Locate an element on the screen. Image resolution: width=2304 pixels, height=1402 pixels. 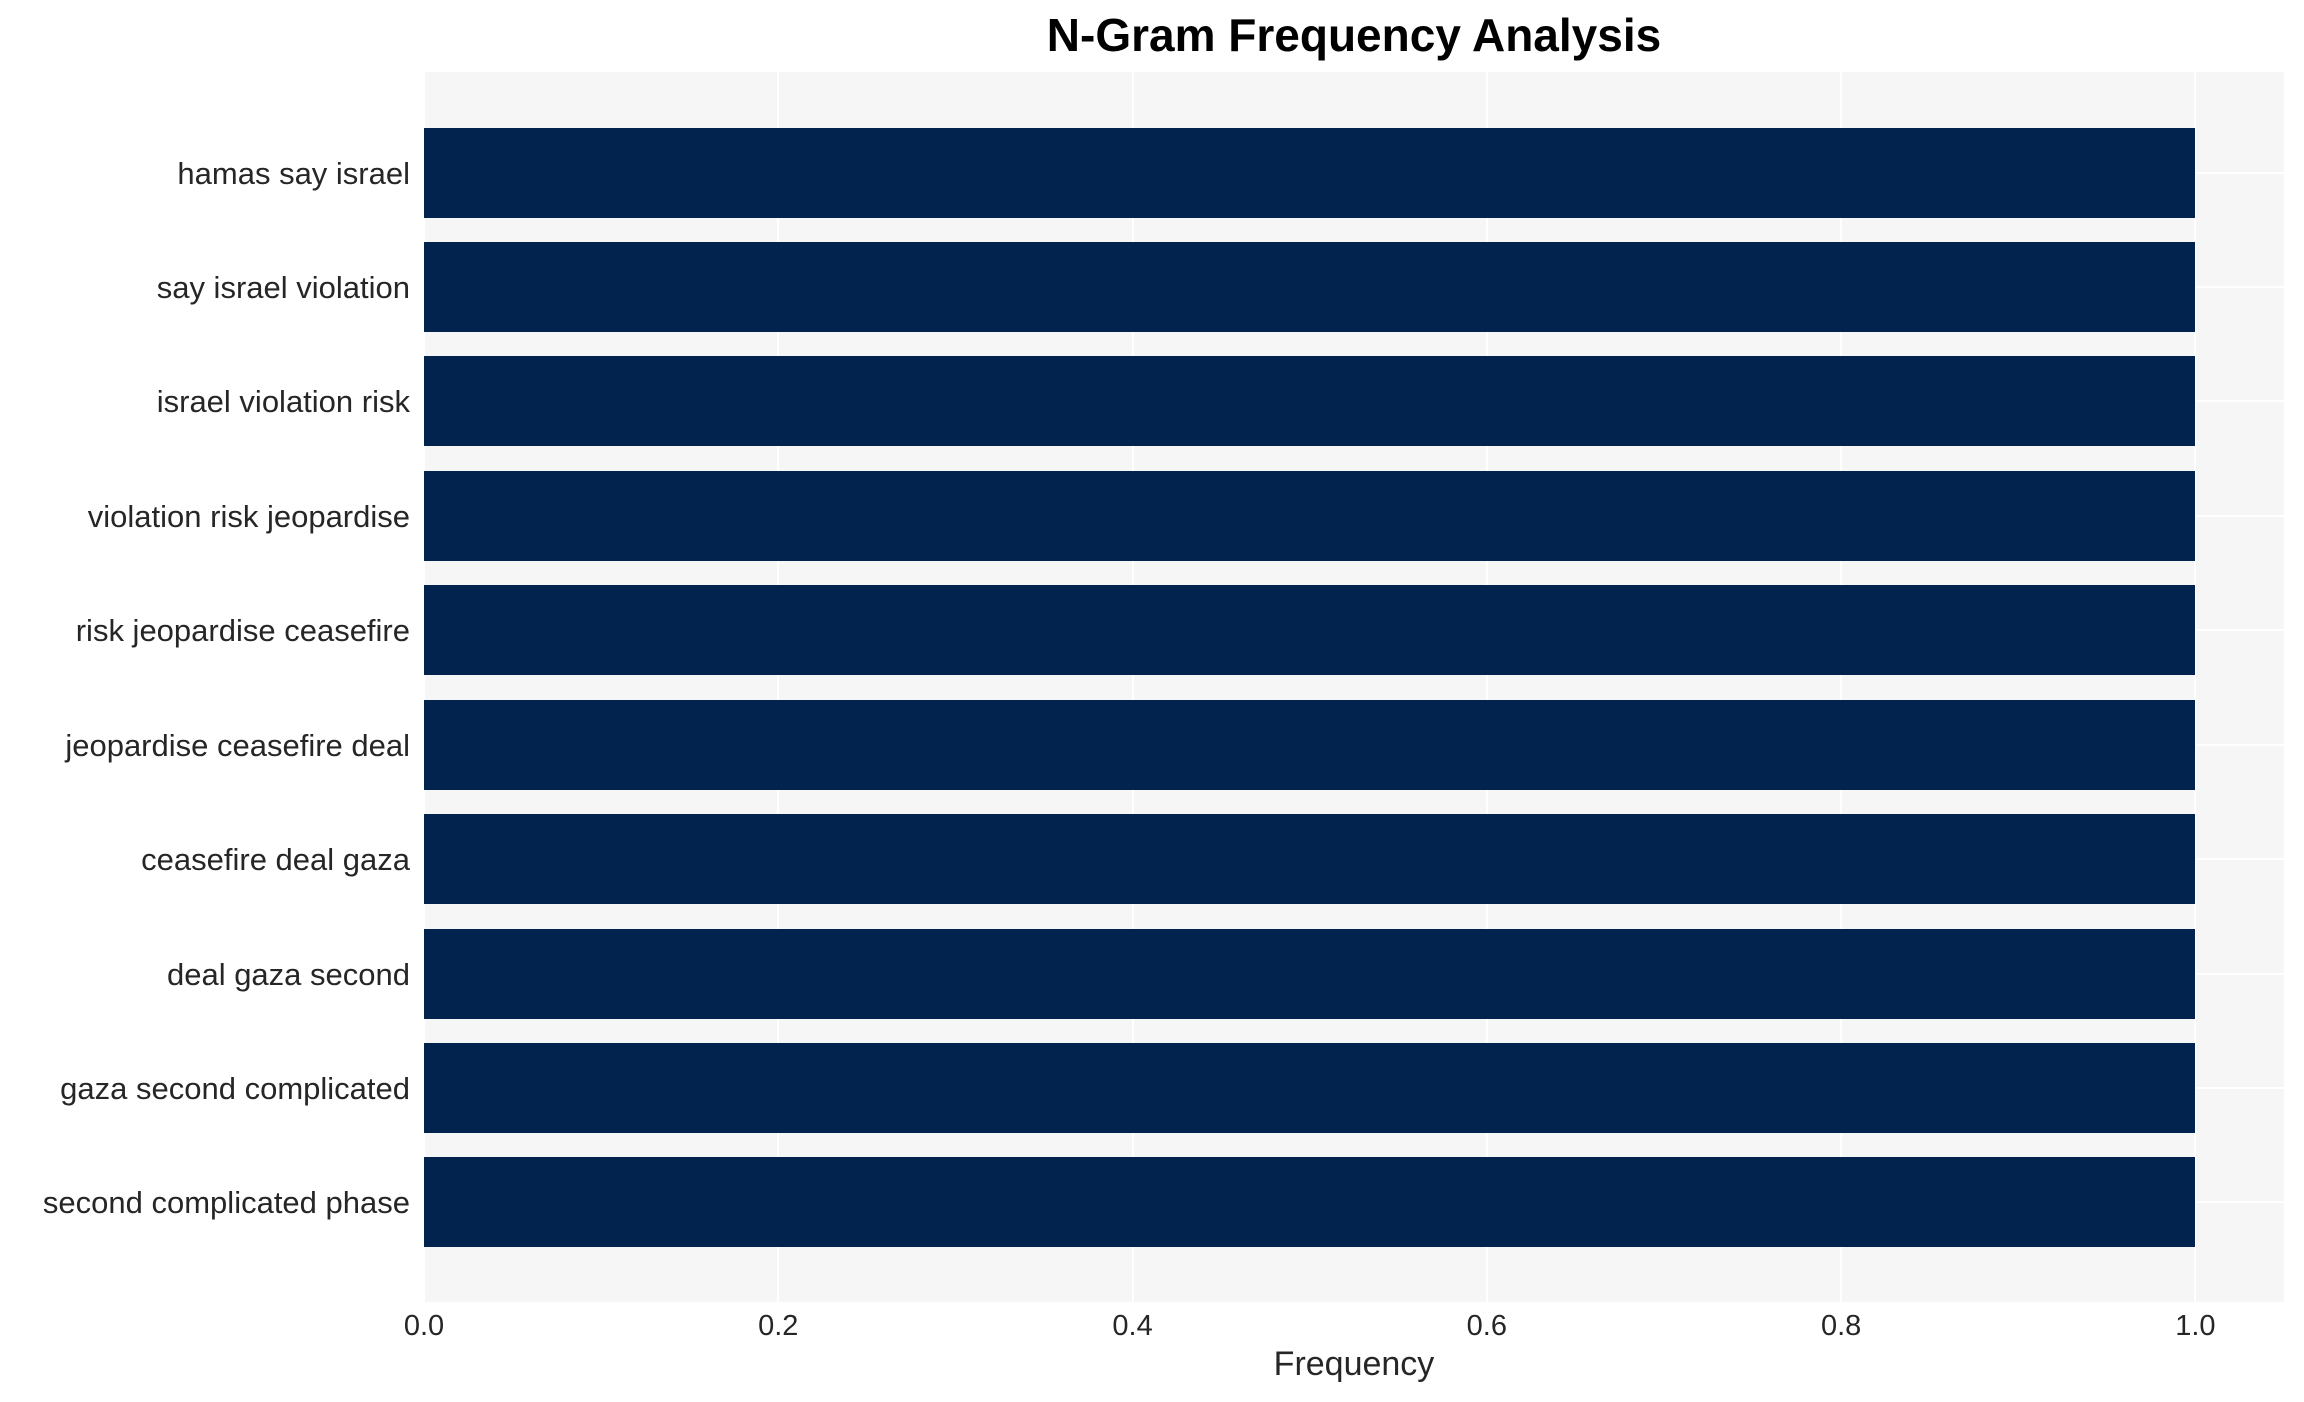
x-tick-label: 0.8 is located at coordinates (1841, 1326).